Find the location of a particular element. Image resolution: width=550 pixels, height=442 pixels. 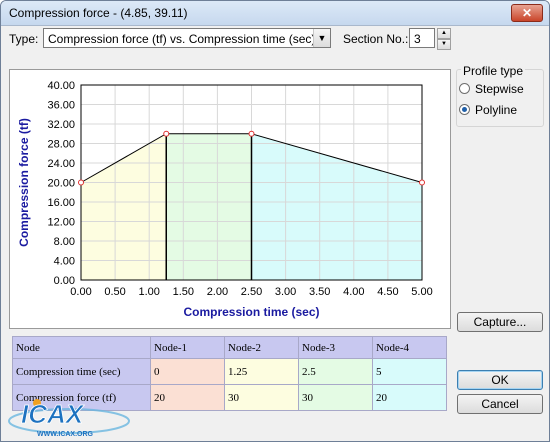

y-tick-label: 24.00 is located at coordinates (61, 164).